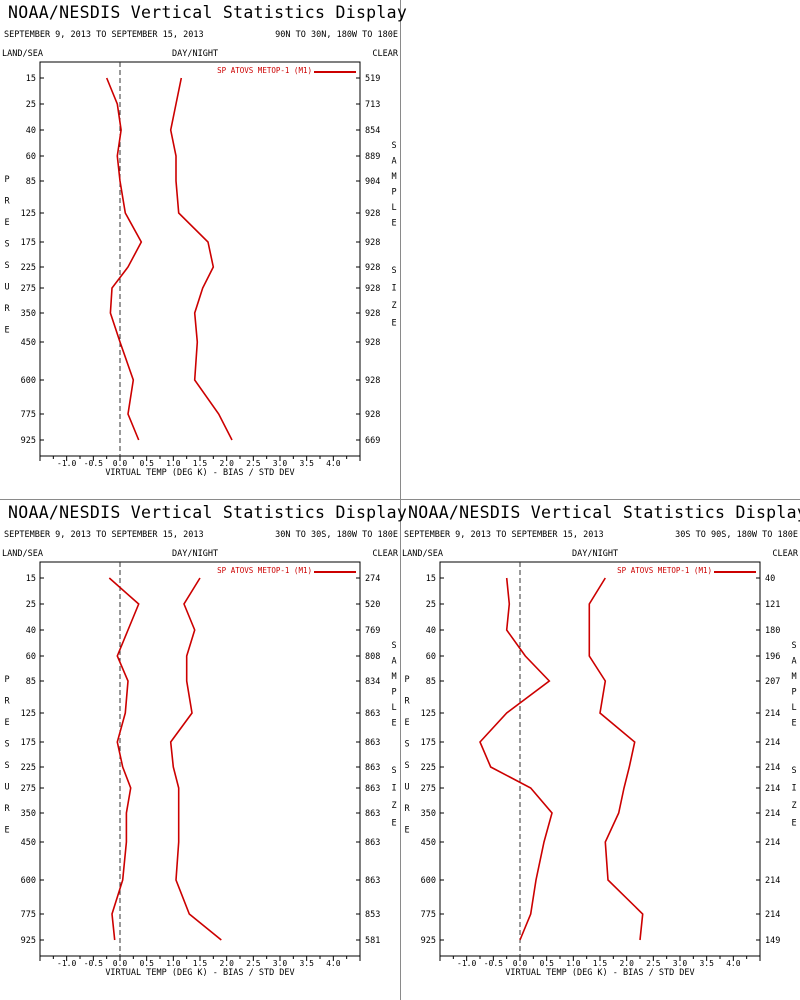 Image resolution: width=800 pixels, height=1000 pixels. I want to click on date-range: SEPTEMBER 9, 2013 TO SEPTEMBER 15, 2013, so click(104, 35).